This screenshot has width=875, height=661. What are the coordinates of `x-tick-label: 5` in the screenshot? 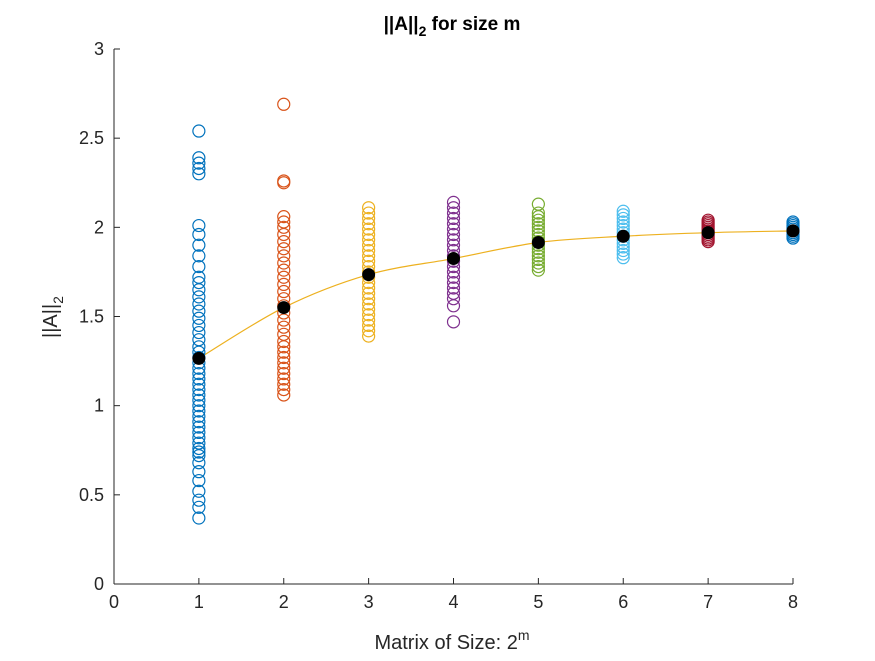 It's located at (538, 602).